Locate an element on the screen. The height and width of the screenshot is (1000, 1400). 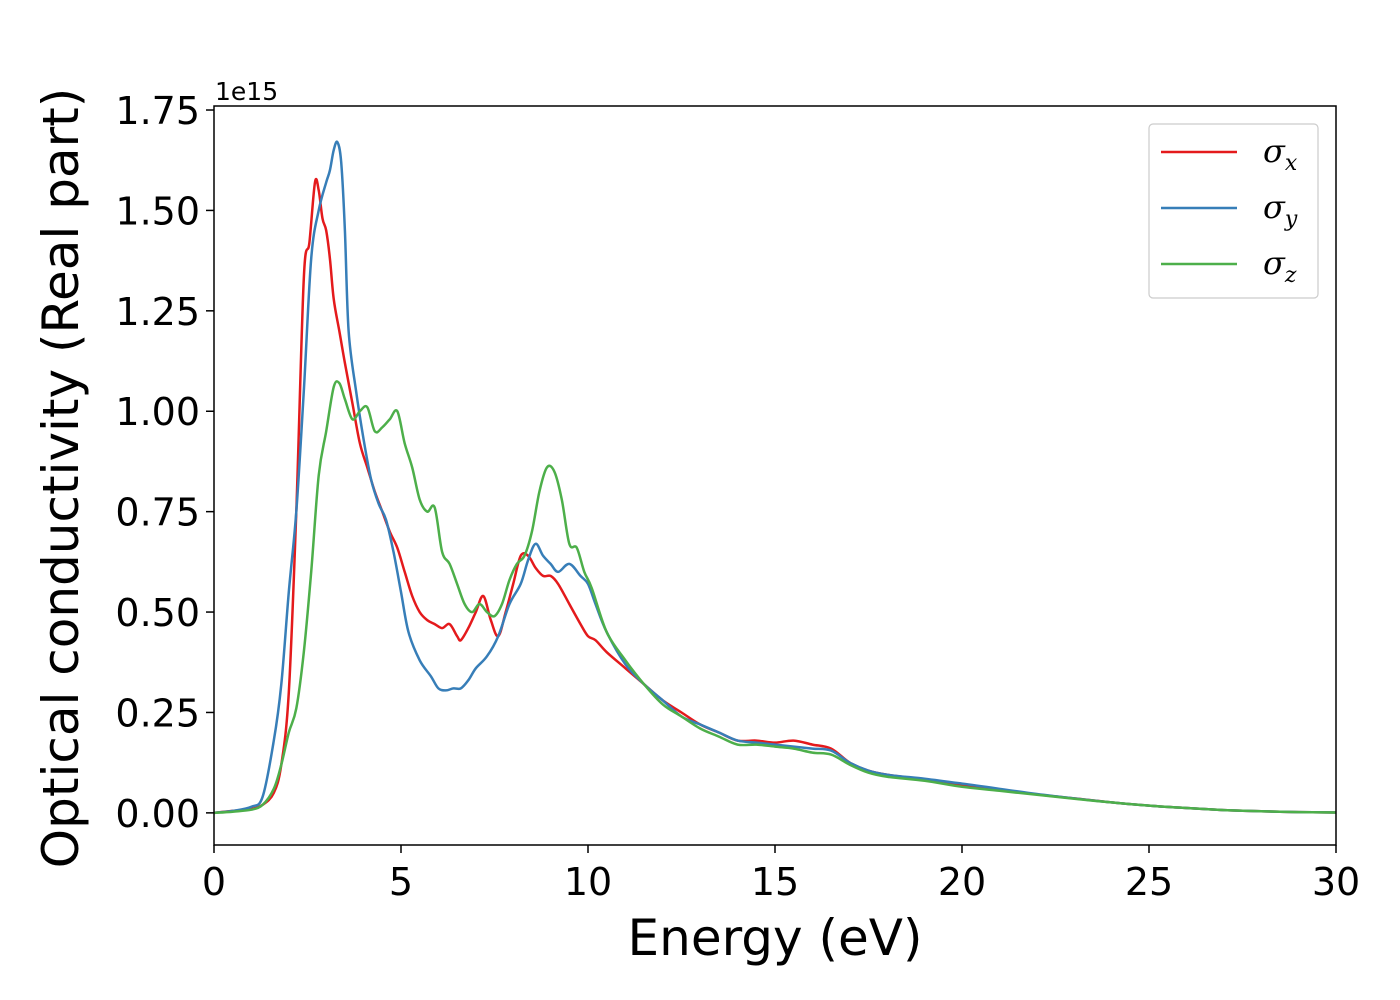
y-tick-label: 1.75 is located at coordinates (157, 111).